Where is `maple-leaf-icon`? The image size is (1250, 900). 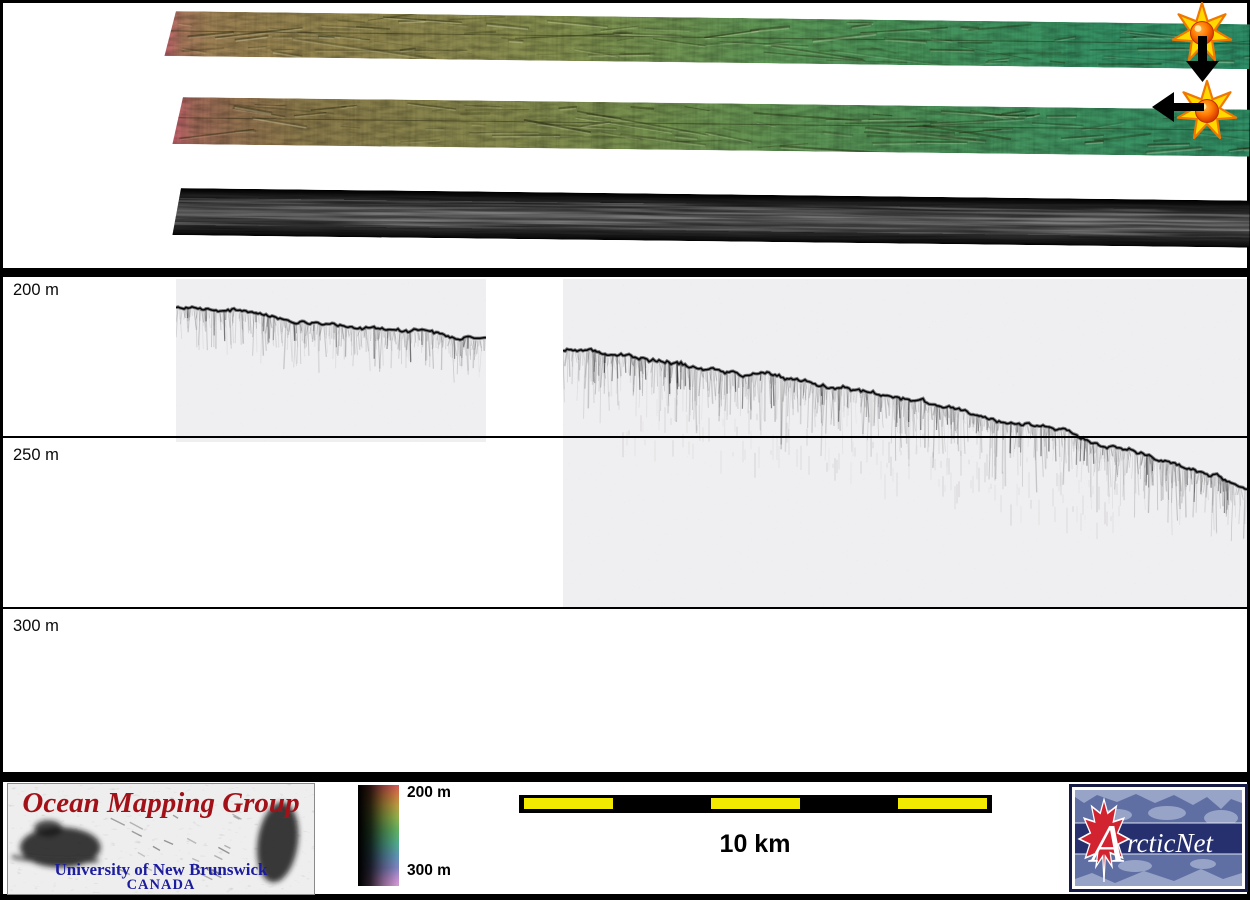
maple-leaf-icon is located at coordinates (1104, 839).